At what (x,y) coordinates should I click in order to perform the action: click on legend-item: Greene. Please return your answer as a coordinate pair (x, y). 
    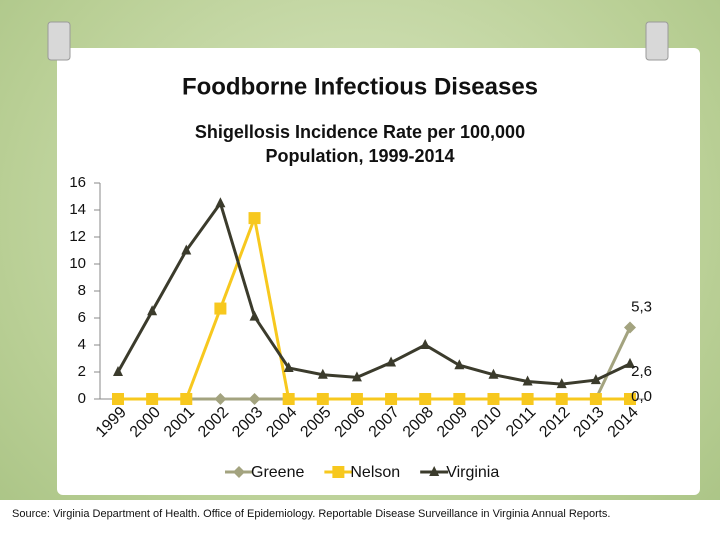
    Looking at the image, I should click on (264, 472).